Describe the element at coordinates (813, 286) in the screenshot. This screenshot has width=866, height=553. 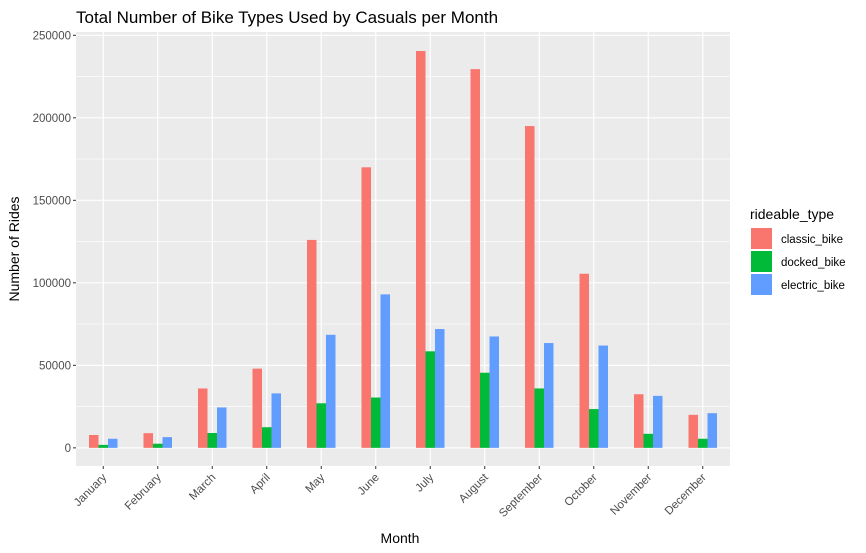
I see `legend-label-electric_bike: electric_bike` at that location.